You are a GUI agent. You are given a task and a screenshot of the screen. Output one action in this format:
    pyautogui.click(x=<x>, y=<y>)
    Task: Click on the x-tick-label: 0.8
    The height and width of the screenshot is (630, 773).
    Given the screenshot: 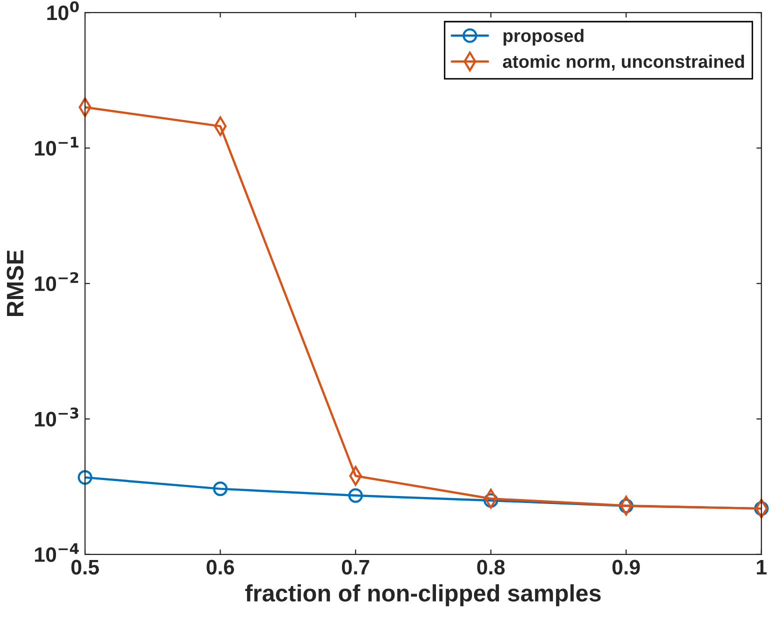 What is the action you would take?
    pyautogui.click(x=491, y=567)
    